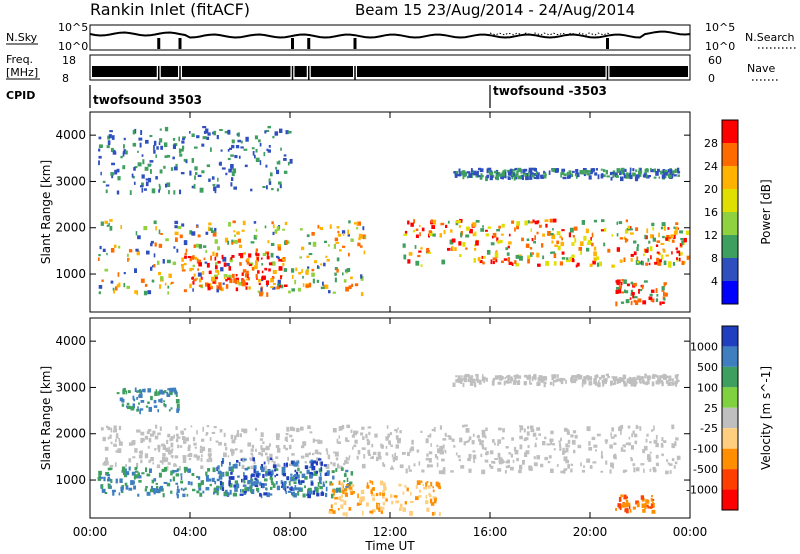 This screenshot has height=554, width=800. What do you see at coordinates (70, 135) in the screenshot?
I see `power-ytick-label-3: 4000` at bounding box center [70, 135].